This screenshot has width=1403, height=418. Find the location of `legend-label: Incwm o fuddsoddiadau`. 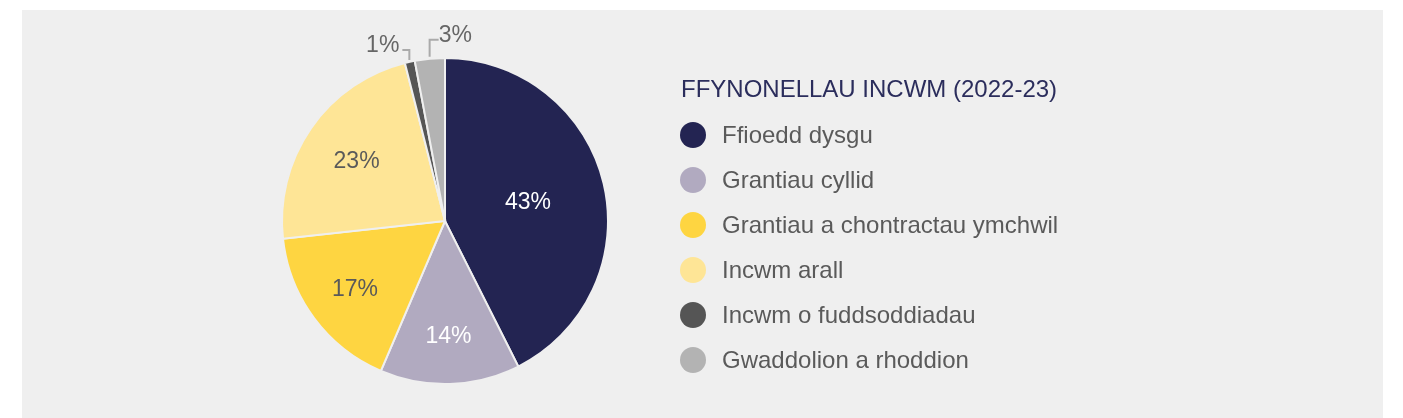

legend-label: Incwm o fuddsoddiadau is located at coordinates (849, 314).